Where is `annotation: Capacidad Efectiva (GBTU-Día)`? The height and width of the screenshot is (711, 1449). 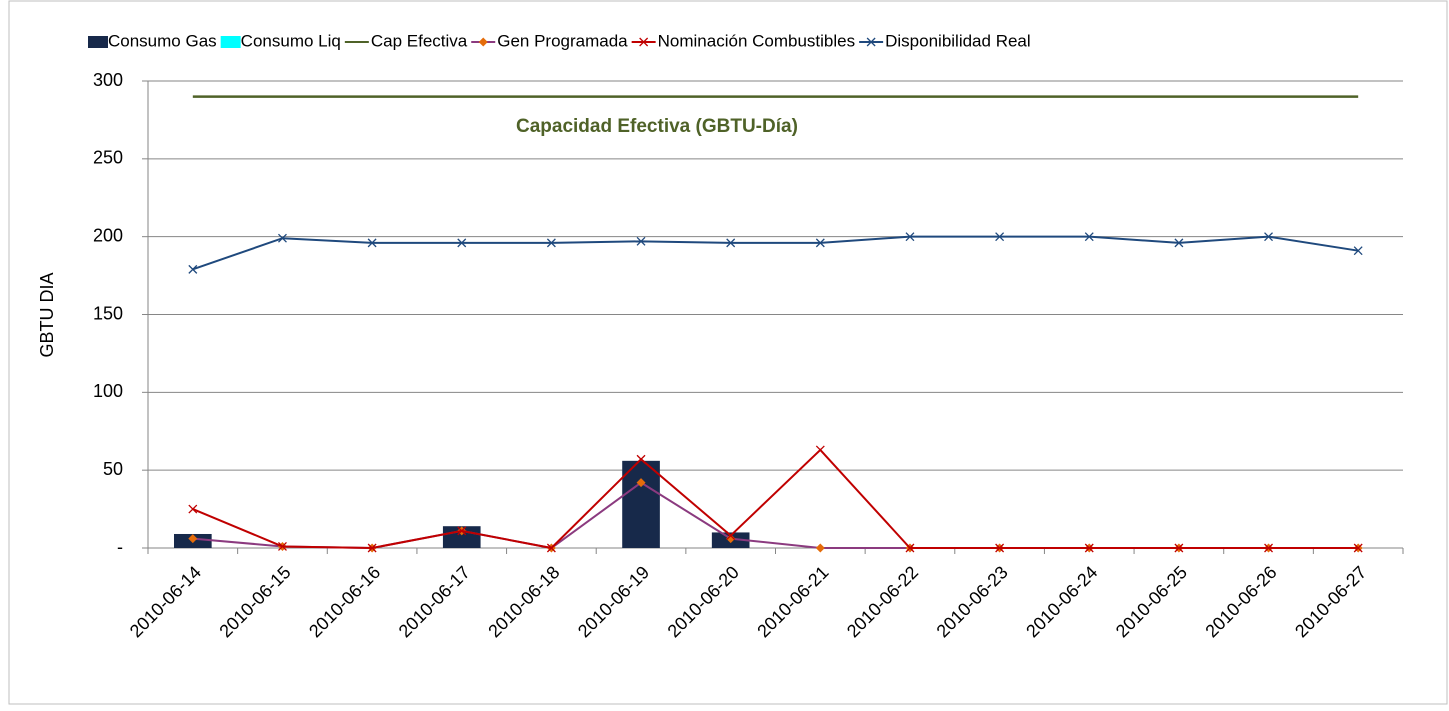 annotation: Capacidad Efectiva (GBTU-Día) is located at coordinates (657, 126).